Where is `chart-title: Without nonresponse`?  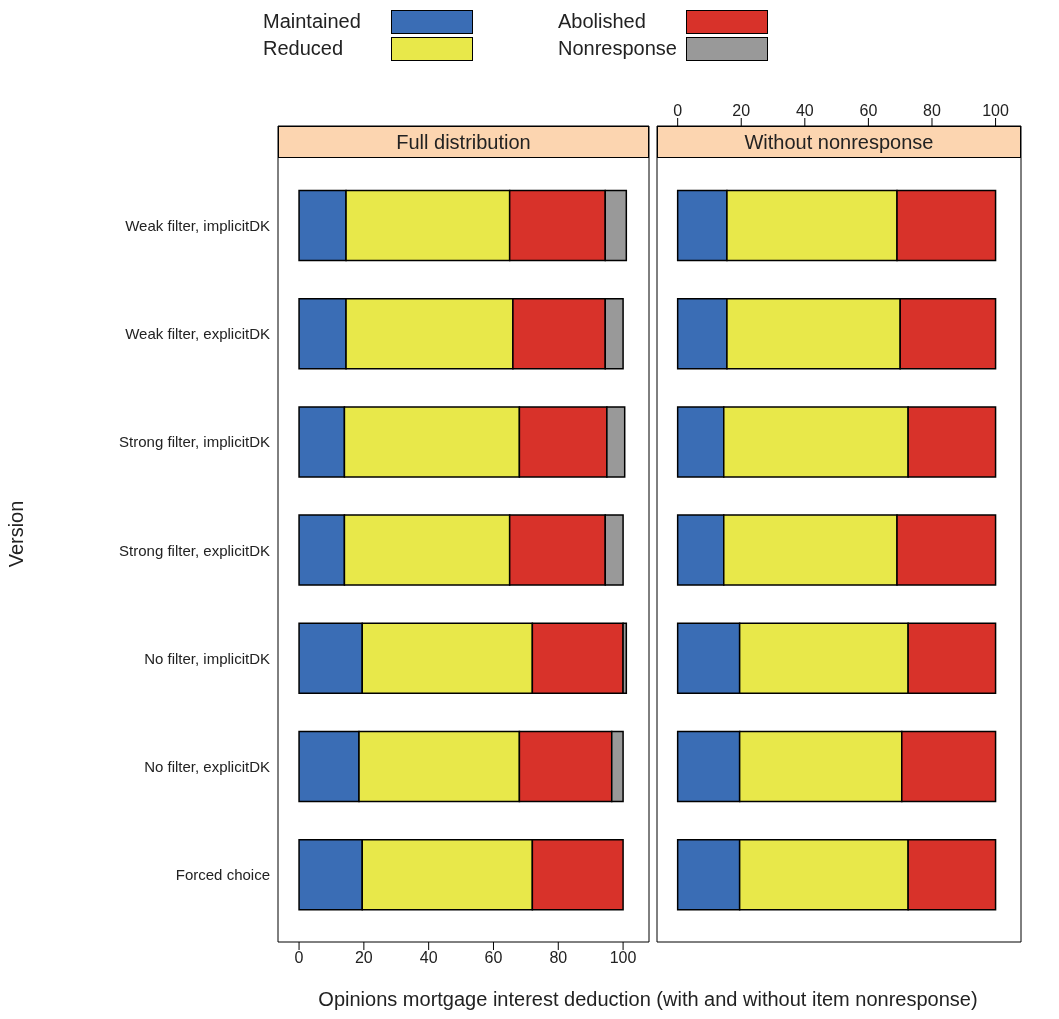 chart-title: Without nonresponse is located at coordinates (839, 142).